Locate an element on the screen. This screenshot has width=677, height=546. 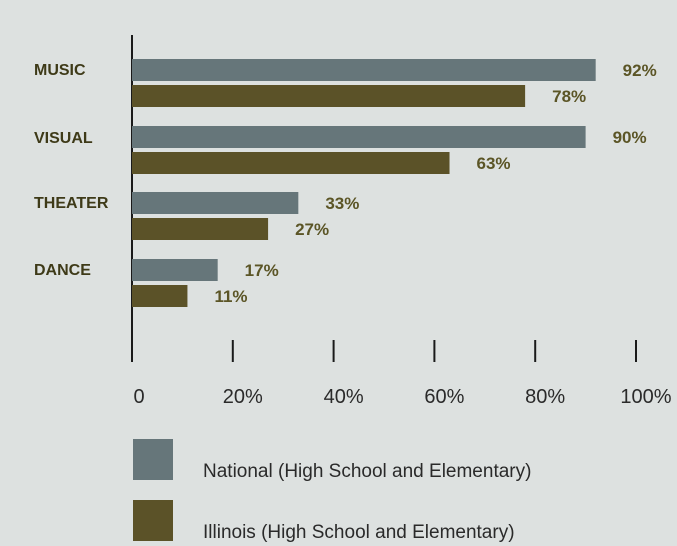
x-tick-label-80: 80% is located at coordinates (545, 397).